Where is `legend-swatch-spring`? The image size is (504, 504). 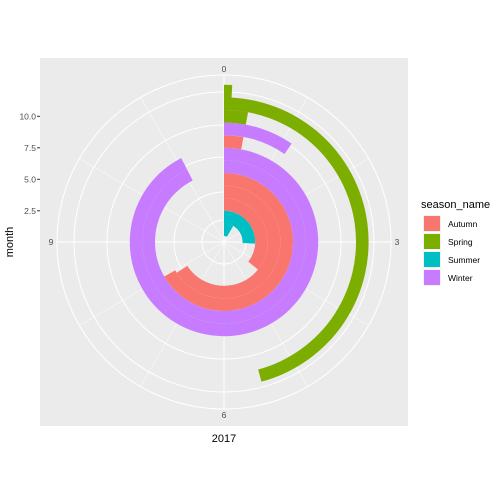 legend-swatch-spring is located at coordinates (432, 241).